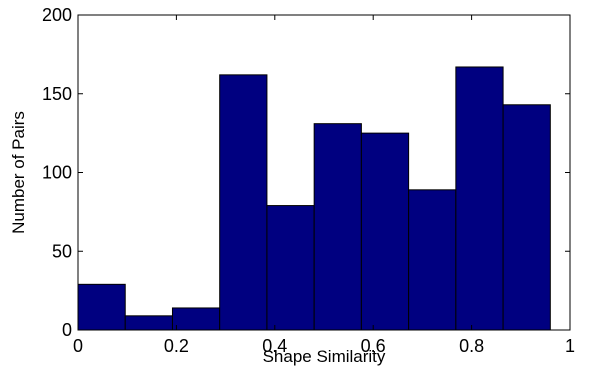 The width and height of the screenshot is (592, 374). What do you see at coordinates (18, 172) in the screenshot?
I see `y-axis-label: Number of Pairs` at bounding box center [18, 172].